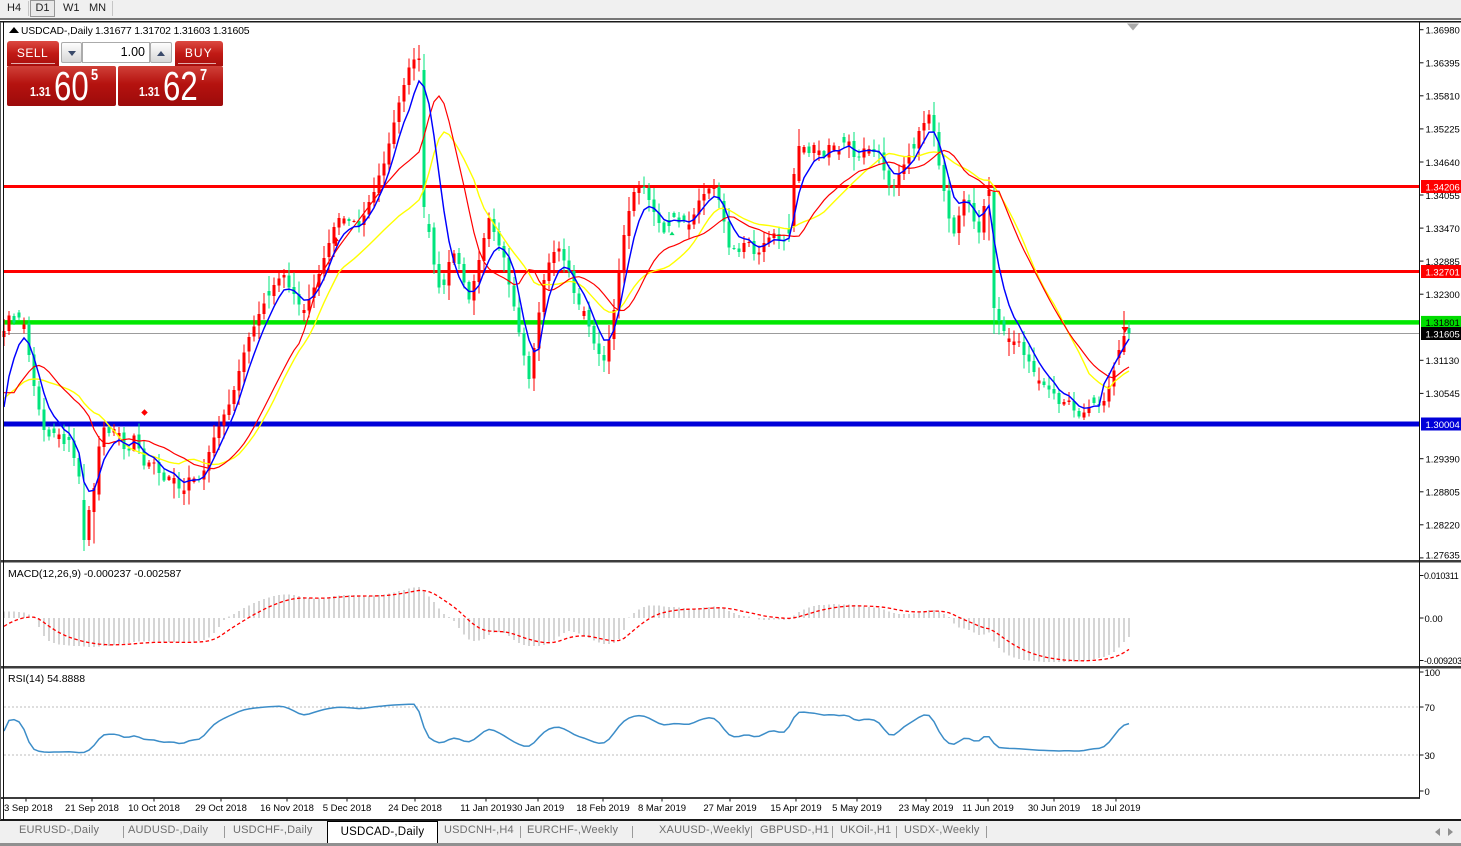 The image size is (1461, 846). I want to click on svg-text: 1.28805, so click(1443, 493).